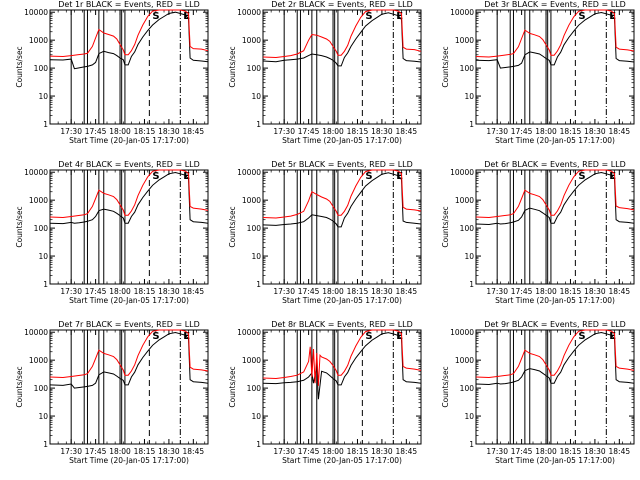  What do you see at coordinates (555, 164) in the screenshot?
I see `panel-title: Det 6r BLACK = Events, RED = LLD` at bounding box center [555, 164].